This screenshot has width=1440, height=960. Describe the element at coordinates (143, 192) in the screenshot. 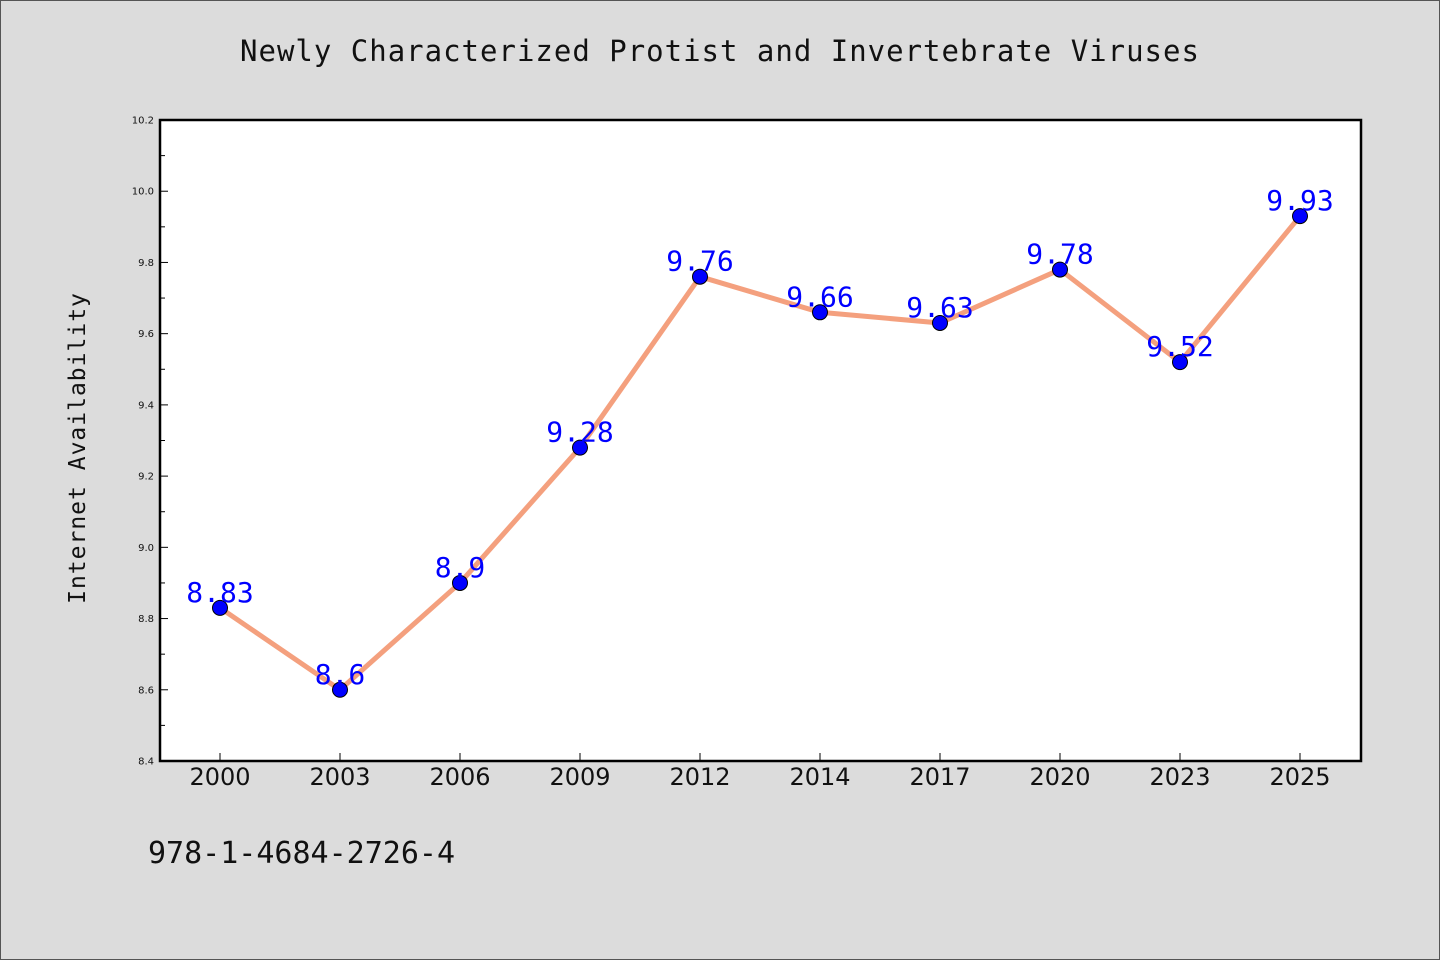

I see `y-tick-label: 10.0` at that location.